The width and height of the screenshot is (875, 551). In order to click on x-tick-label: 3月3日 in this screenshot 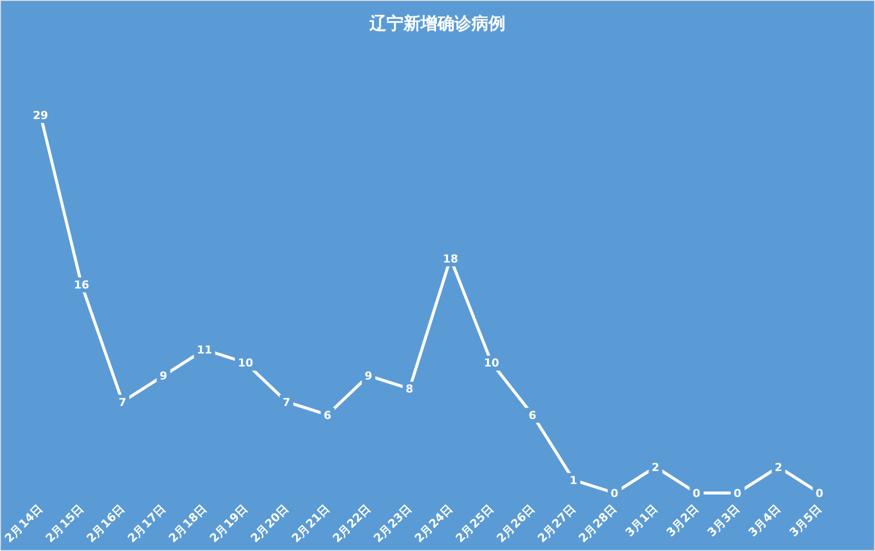, I will do `click(723, 520)`.